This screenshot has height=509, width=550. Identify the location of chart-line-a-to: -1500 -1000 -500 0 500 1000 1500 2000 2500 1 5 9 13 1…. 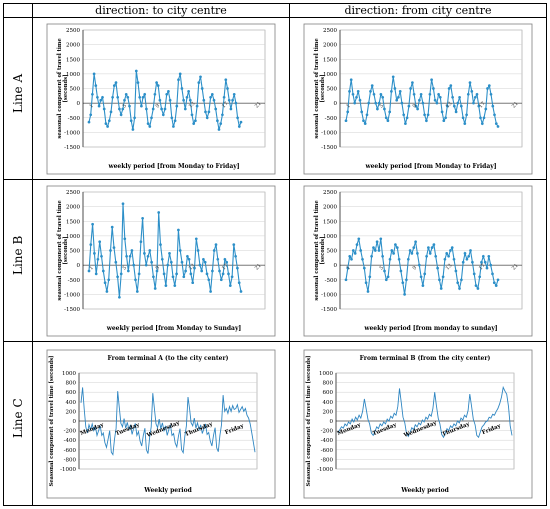
(161, 98).